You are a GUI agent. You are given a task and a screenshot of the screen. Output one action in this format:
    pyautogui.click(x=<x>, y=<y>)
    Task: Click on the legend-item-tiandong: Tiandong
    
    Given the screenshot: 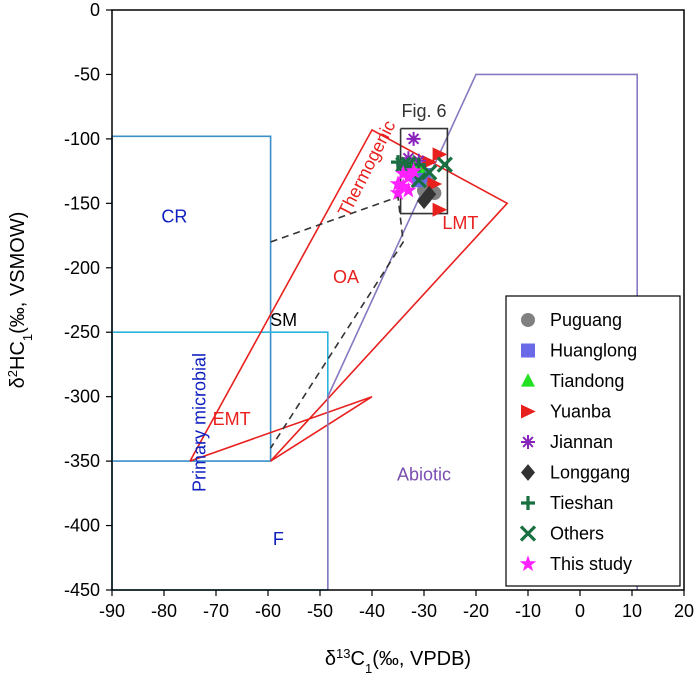 What is the action you would take?
    pyautogui.click(x=572, y=381)
    